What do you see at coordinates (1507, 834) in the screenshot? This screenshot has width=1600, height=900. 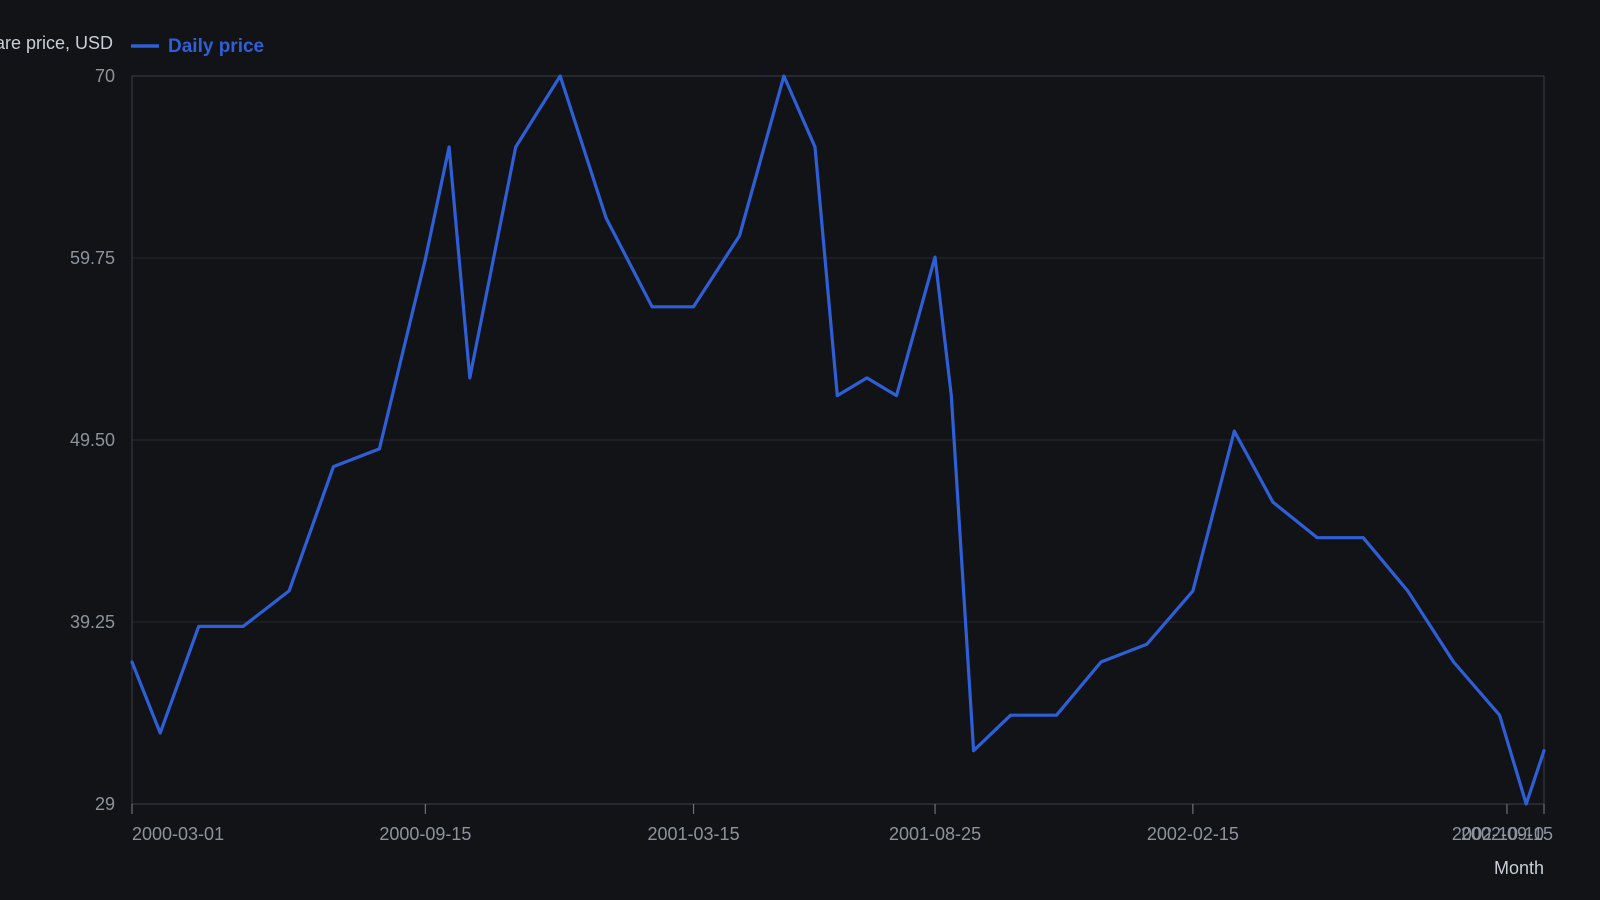 I see `x-tick-label: 2002-09-15` at bounding box center [1507, 834].